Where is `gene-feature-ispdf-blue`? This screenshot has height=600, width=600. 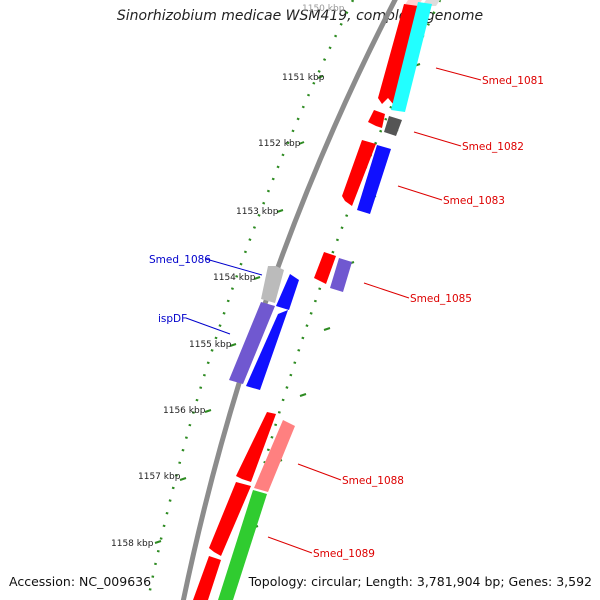 gene-feature-ispdf-blue is located at coordinates (267, 350).